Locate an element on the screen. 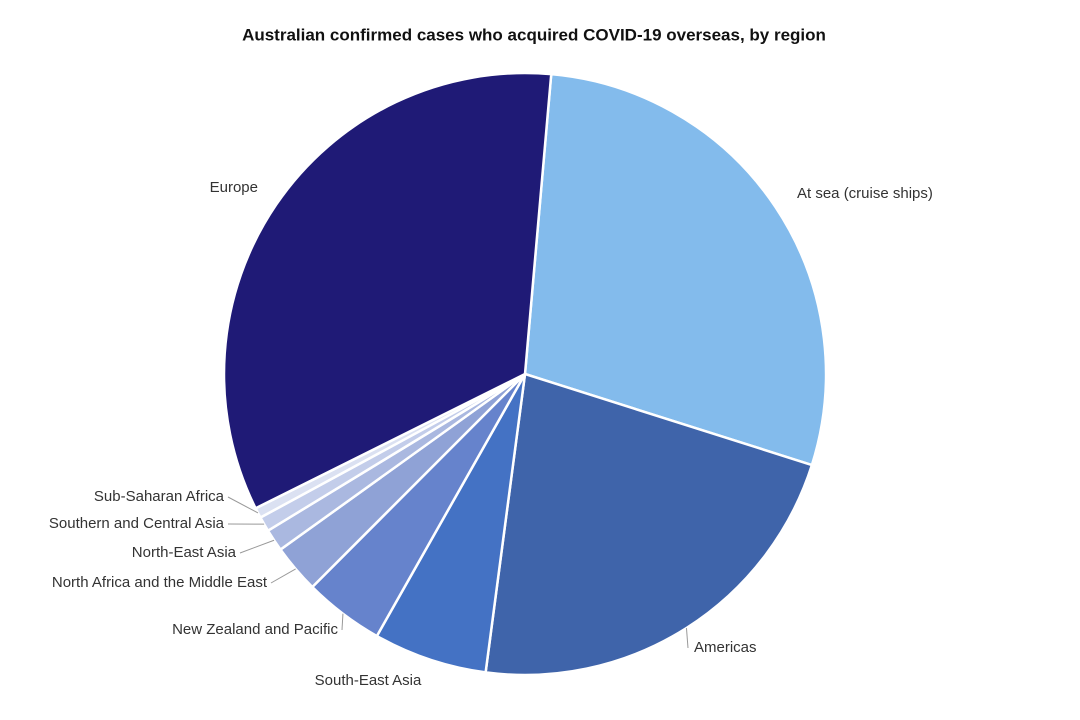 This screenshot has height=720, width=1080. slice-label: South-East Asia is located at coordinates (368, 680).